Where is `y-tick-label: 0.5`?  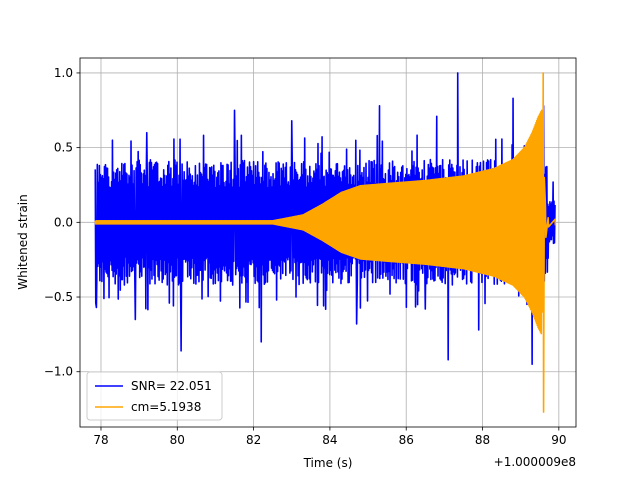 y-tick-label: 0.5 is located at coordinates (63, 148).